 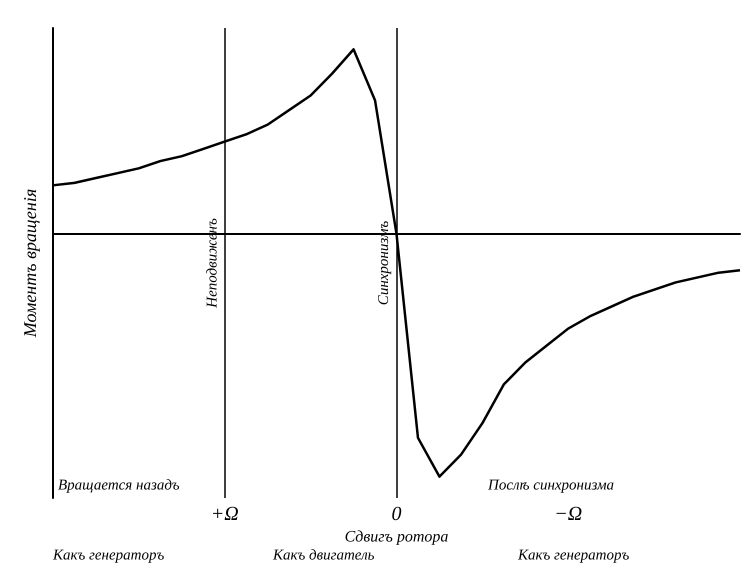 What do you see at coordinates (212, 263) in the screenshot?
I see `ref-line-label: Неподвиженъ` at bounding box center [212, 263].